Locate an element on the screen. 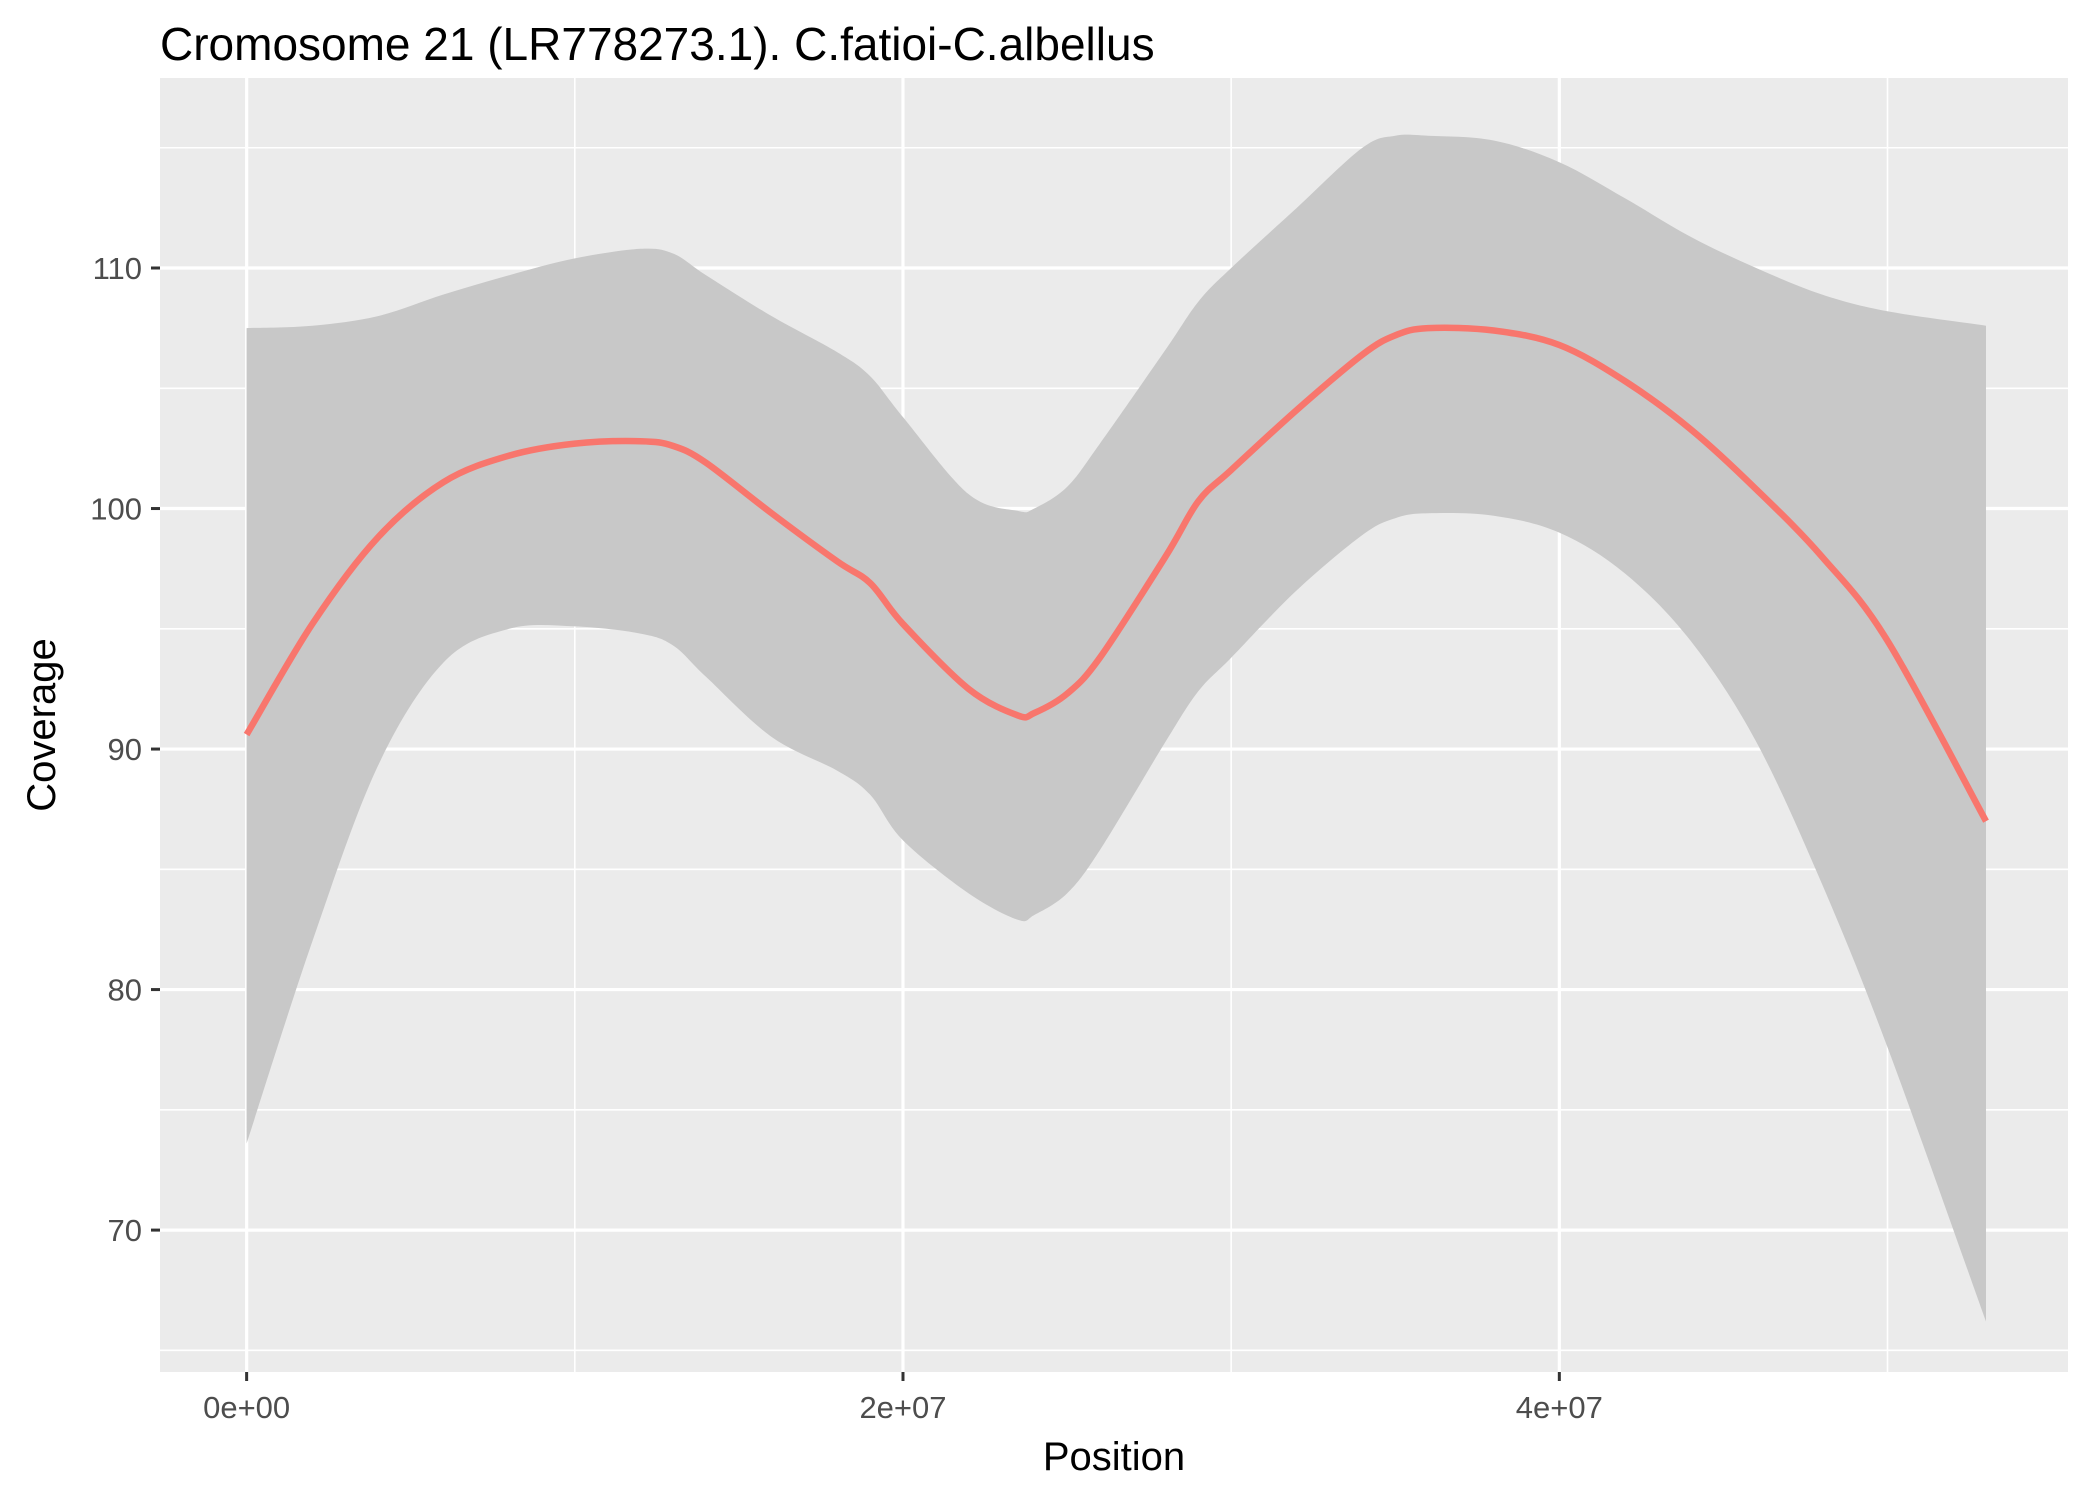 The image size is (2100, 1499). x-tick-label: 0e+00 is located at coordinates (246, 1407).